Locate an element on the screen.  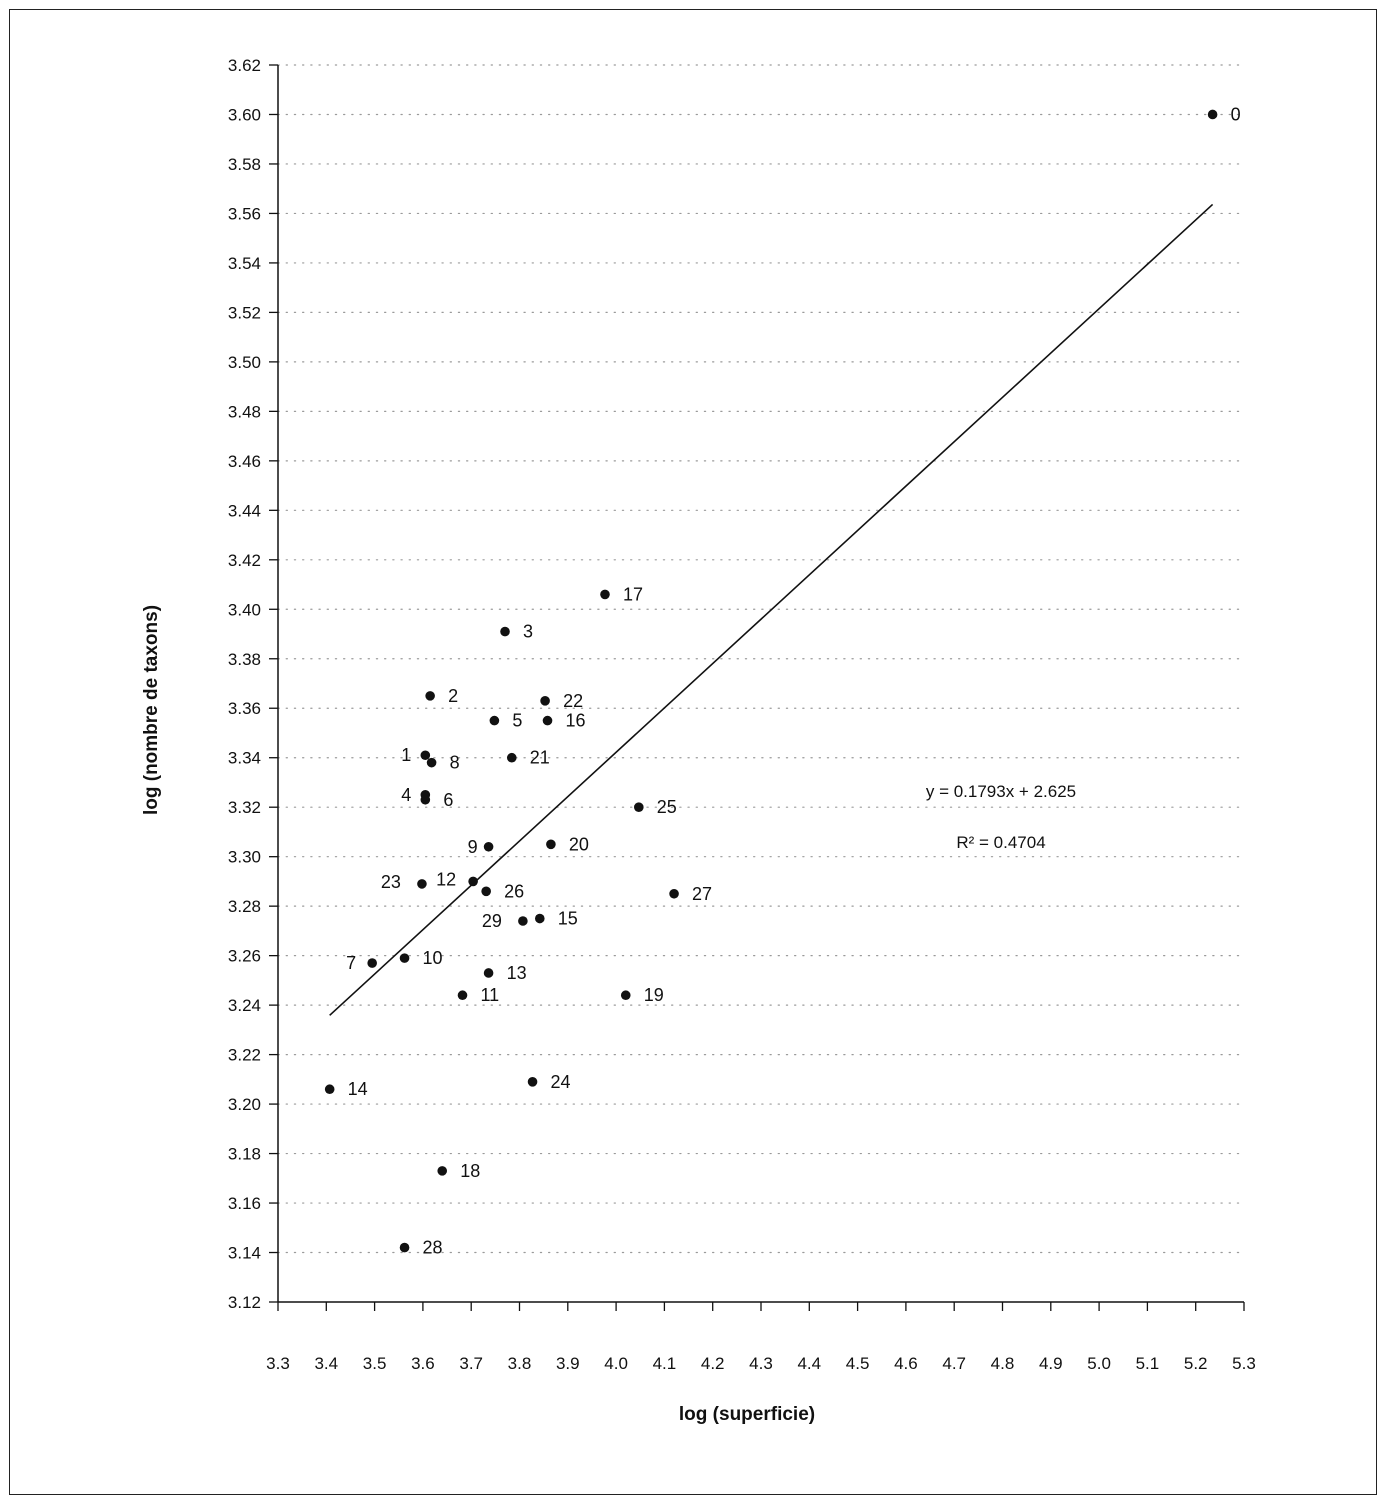
point-label: 9 is located at coordinates (473, 847).